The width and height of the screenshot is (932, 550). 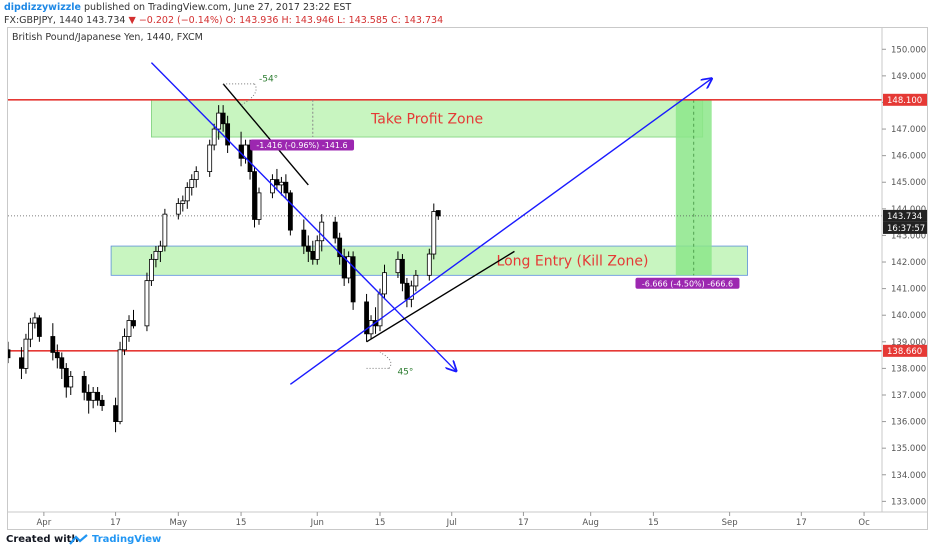 I want to click on price-tick-label: 140.000, so click(x=908, y=316).